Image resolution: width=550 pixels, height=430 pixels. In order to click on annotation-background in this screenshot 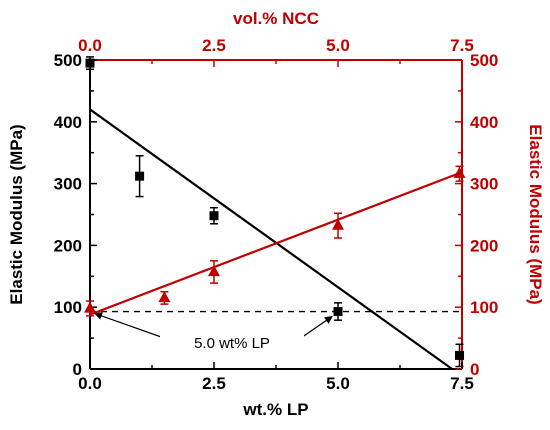, I will do `click(232, 343)`.